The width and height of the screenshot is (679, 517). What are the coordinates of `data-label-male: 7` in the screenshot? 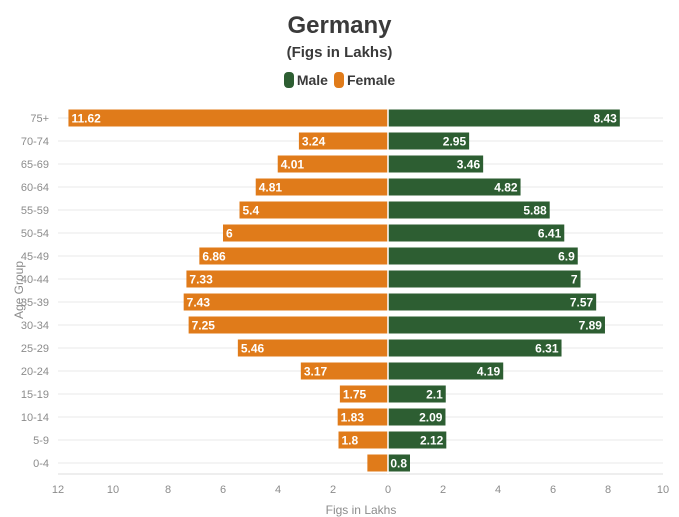 It's located at (574, 280).